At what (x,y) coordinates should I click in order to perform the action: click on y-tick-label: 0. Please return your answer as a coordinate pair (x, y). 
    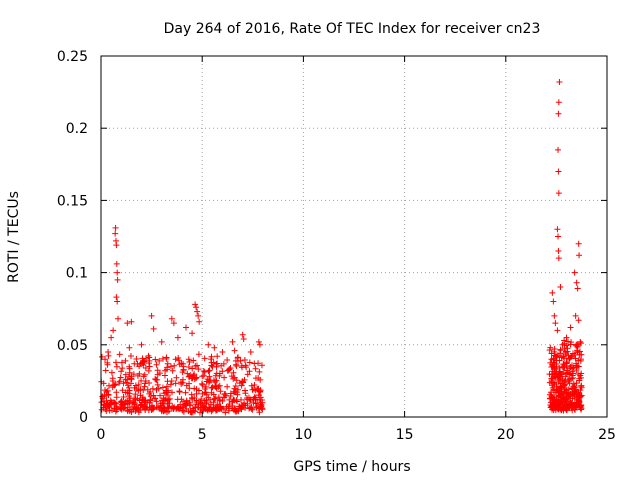
    Looking at the image, I should click on (83, 418).